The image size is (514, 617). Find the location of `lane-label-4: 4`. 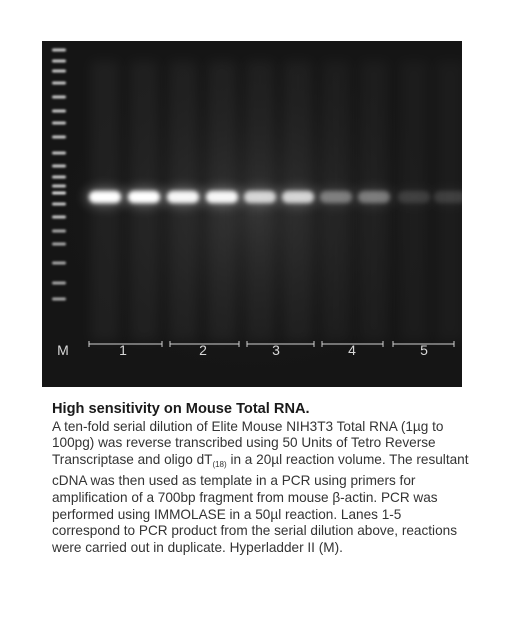

lane-label-4: 4 is located at coordinates (352, 350).